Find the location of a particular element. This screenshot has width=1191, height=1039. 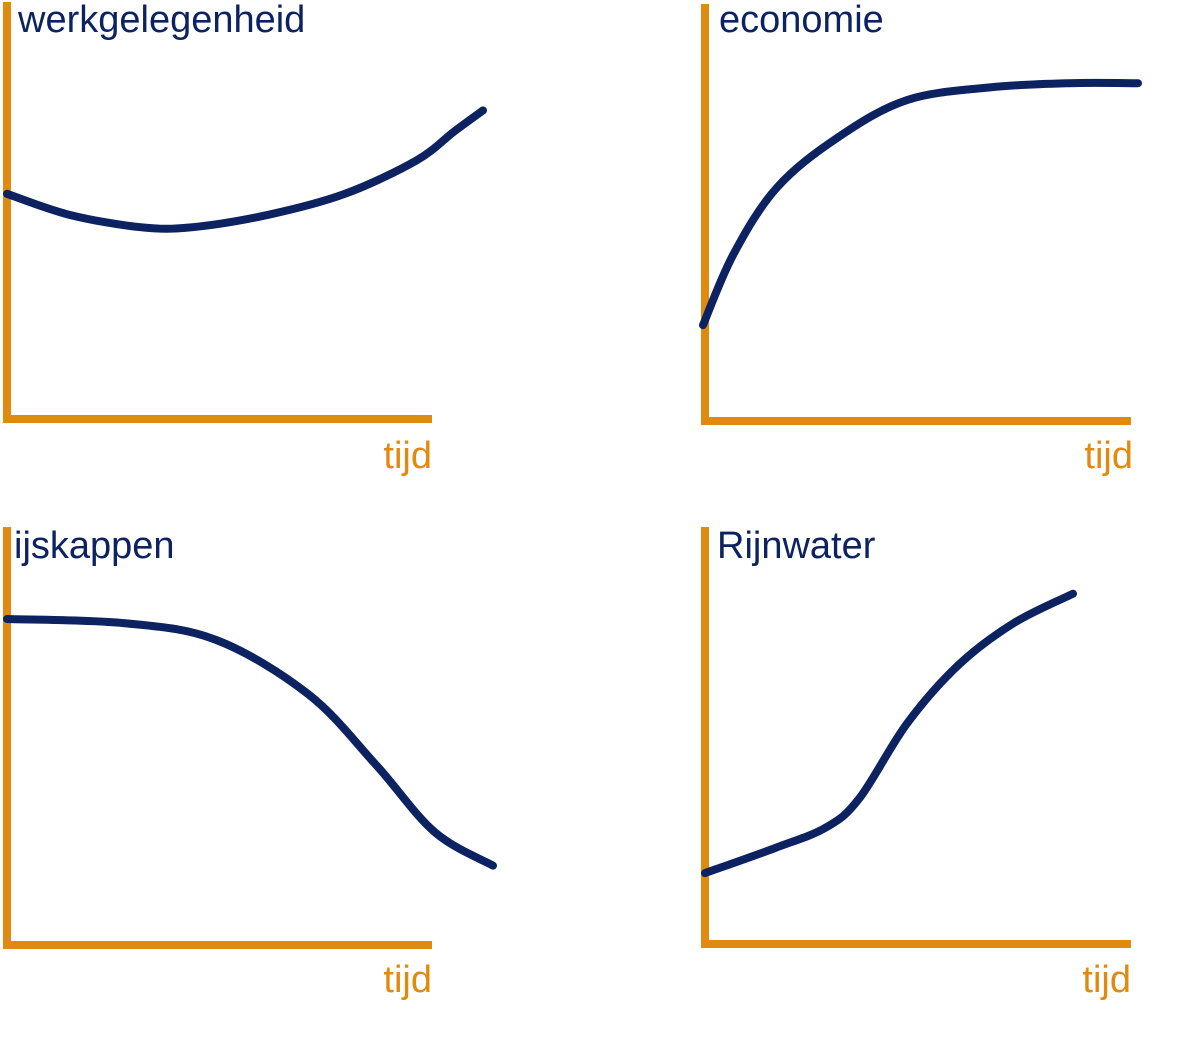

chart-title: werkgelegenheid is located at coordinates (161, 20).